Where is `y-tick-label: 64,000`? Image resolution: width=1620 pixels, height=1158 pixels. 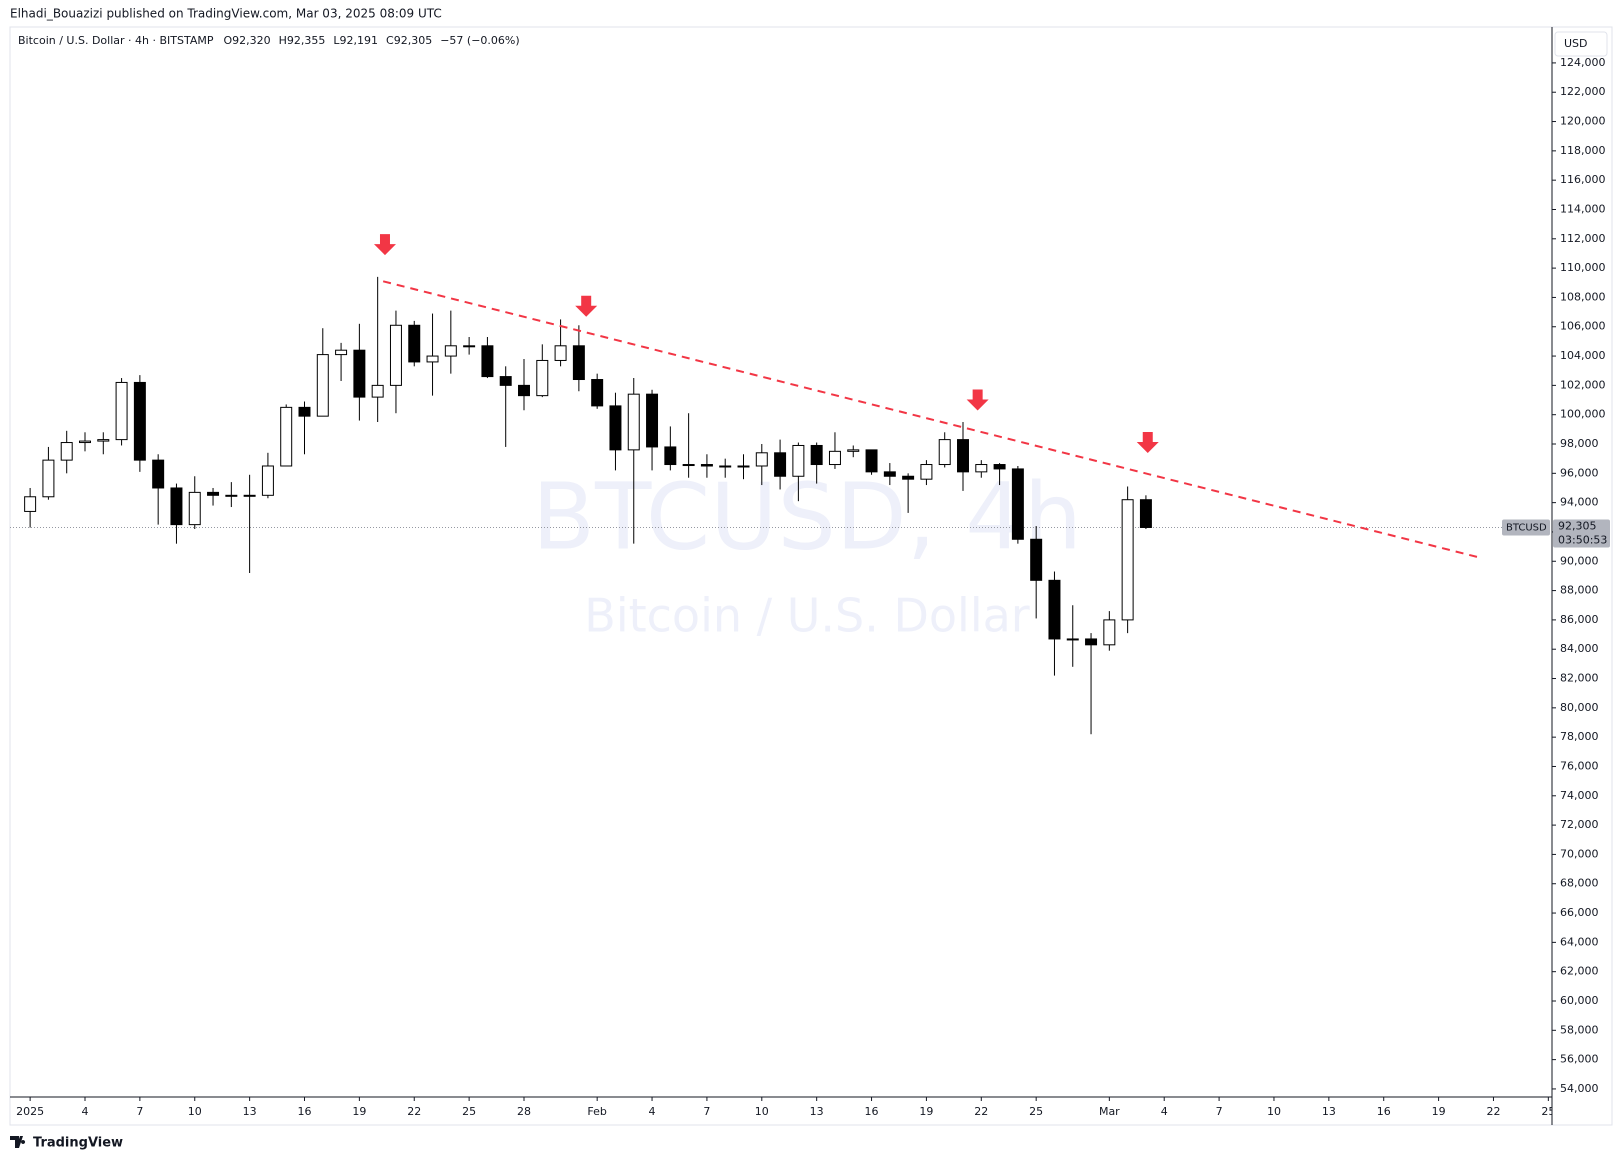 y-tick-label: 64,000 is located at coordinates (1579, 941).